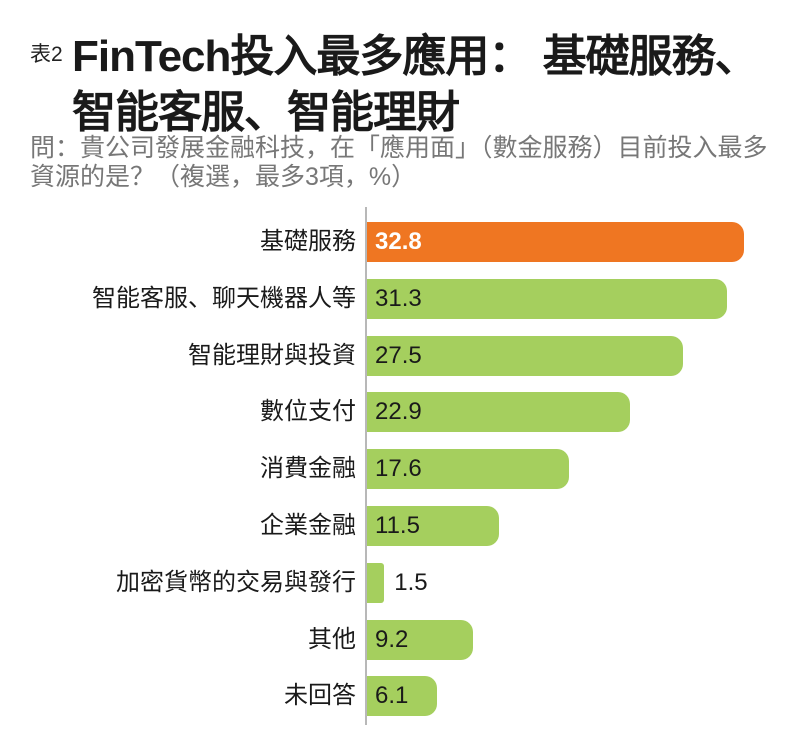  Describe the element at coordinates (224, 298) in the screenshot. I see `category-label: 智能客服、聊天機器人等` at that location.